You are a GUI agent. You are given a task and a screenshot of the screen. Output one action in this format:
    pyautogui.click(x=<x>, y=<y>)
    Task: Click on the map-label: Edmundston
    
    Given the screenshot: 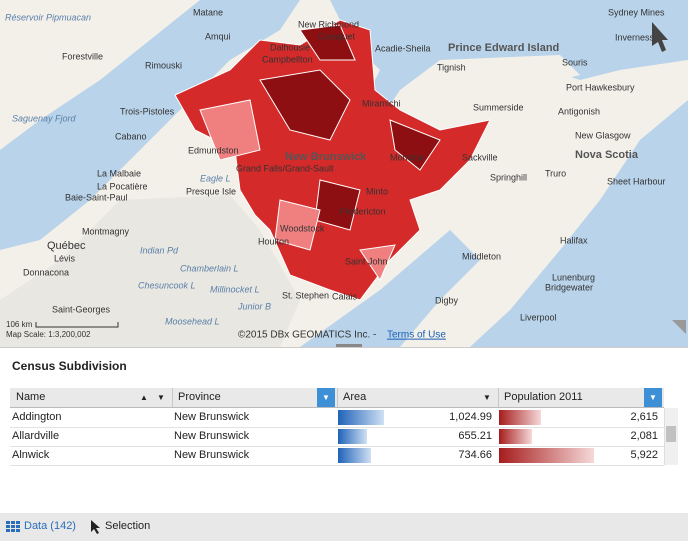 What is the action you would take?
    pyautogui.click(x=213, y=150)
    